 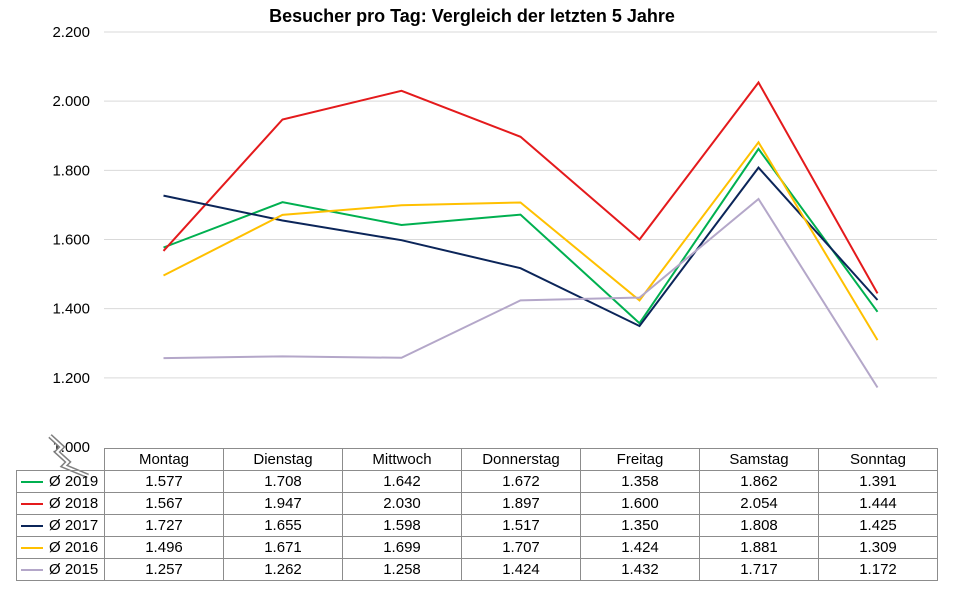 What do you see at coordinates (640, 503) in the screenshot?
I see `data-value-cell: 1.600` at bounding box center [640, 503].